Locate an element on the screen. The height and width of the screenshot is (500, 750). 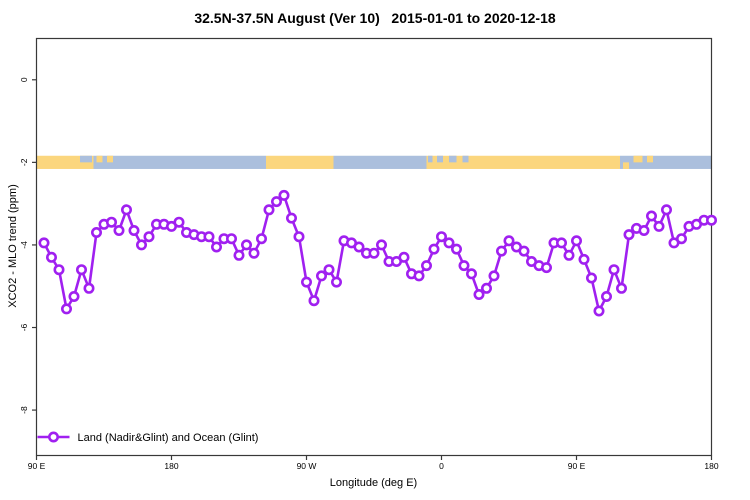
y-tick-label: -8 is located at coordinates (24, 410).